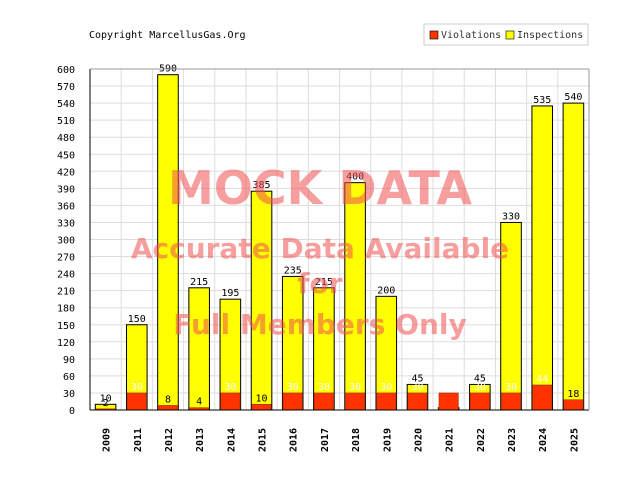  Describe the element at coordinates (542, 379) in the screenshot. I see `violations-value-label: 44` at that location.